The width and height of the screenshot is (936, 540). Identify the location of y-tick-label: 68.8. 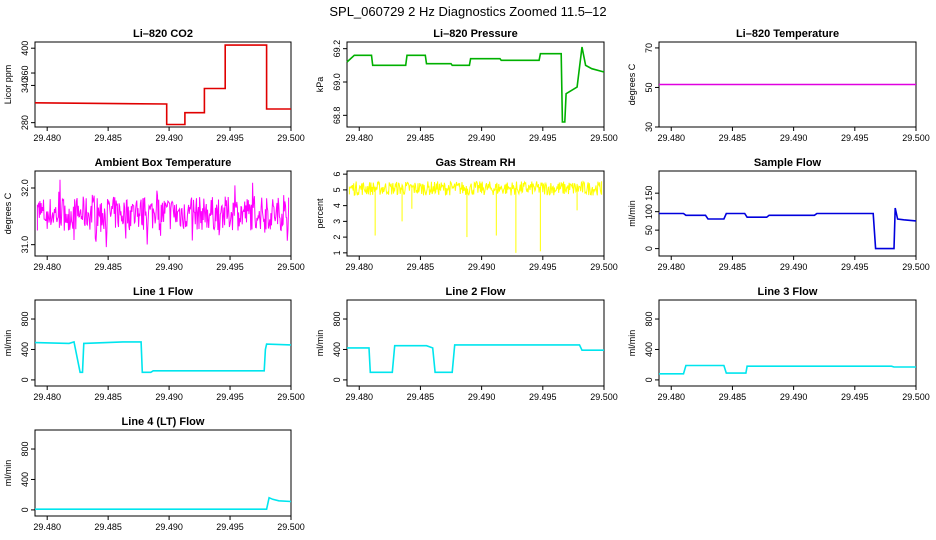
(337, 116).